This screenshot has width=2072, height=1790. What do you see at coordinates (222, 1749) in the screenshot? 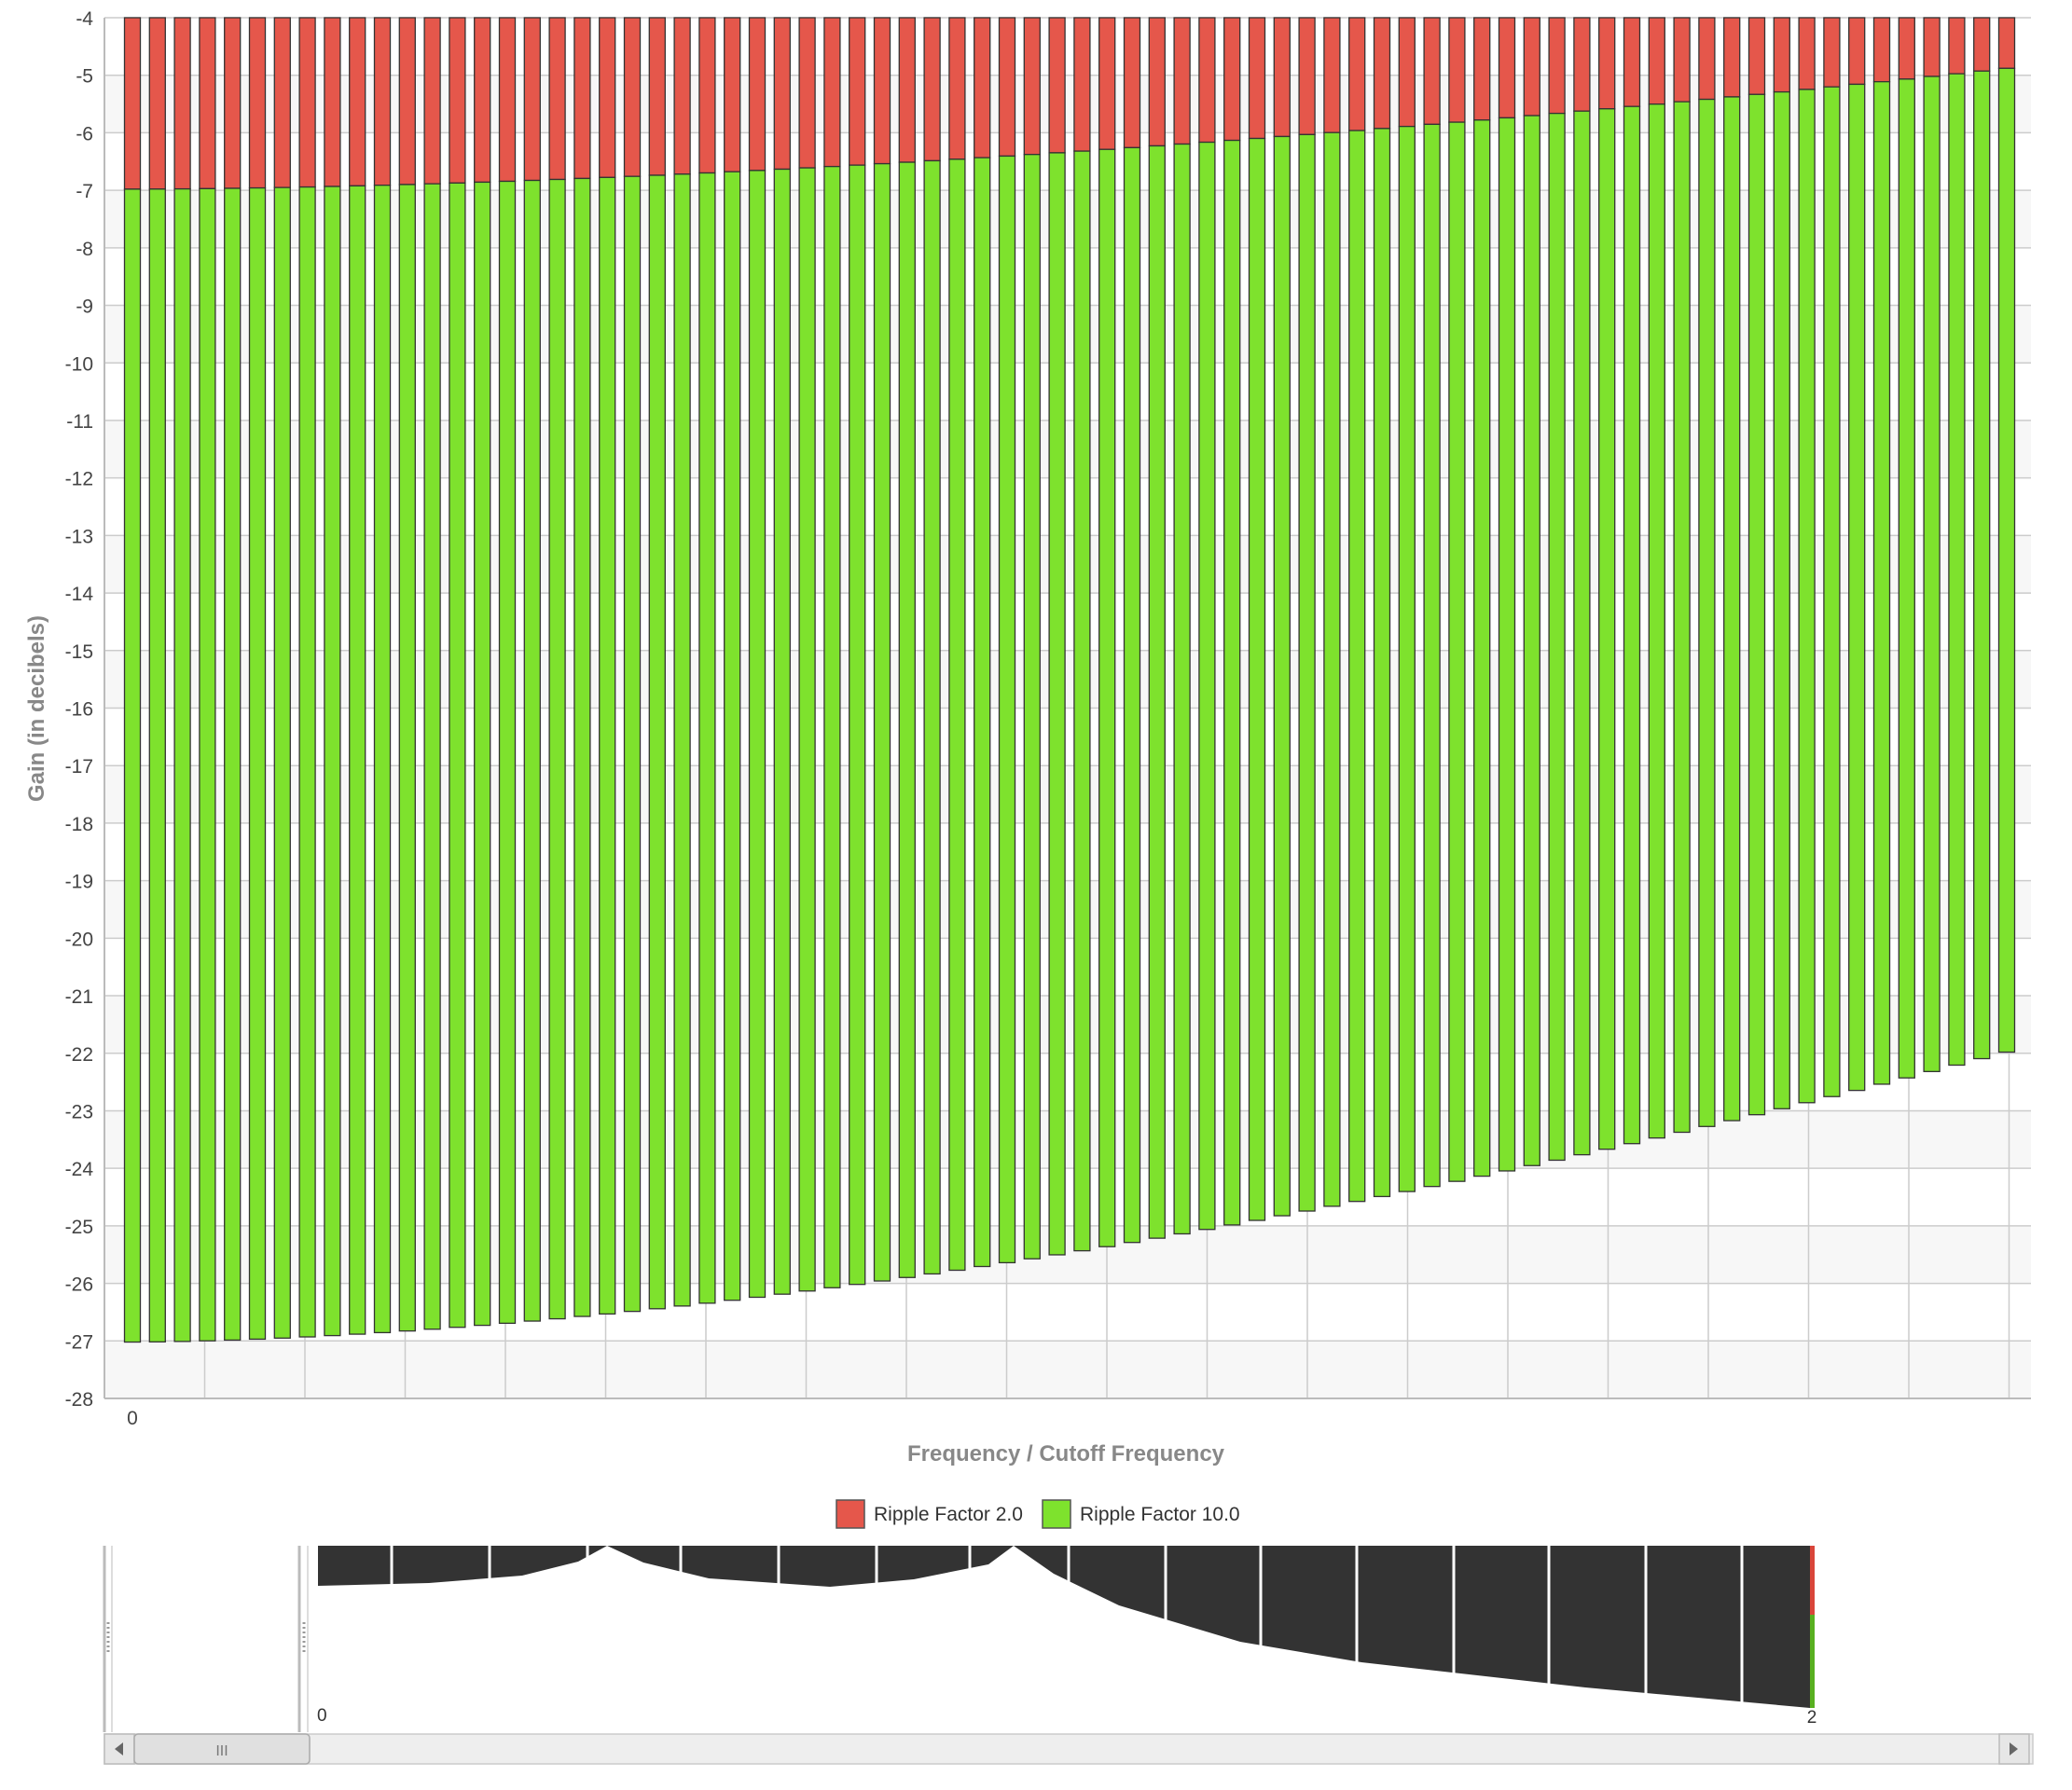
I see `scrollbar-thumb: III` at bounding box center [222, 1749].